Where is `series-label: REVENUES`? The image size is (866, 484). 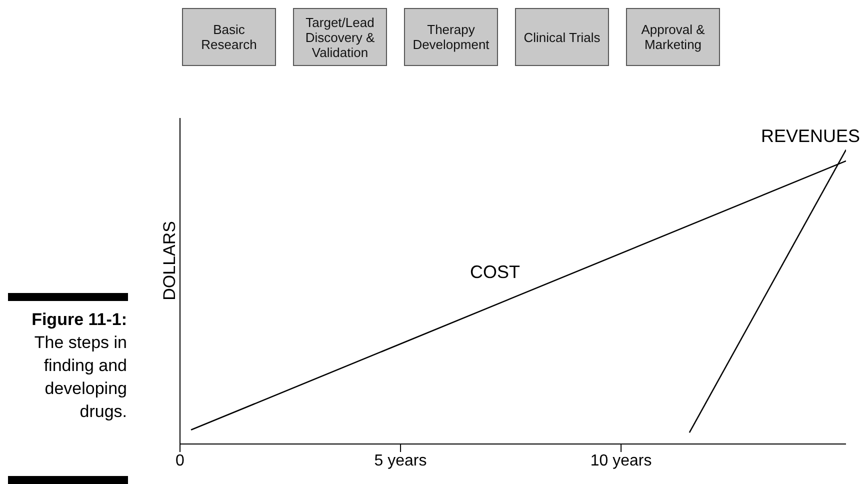
series-label: REVENUES is located at coordinates (810, 136).